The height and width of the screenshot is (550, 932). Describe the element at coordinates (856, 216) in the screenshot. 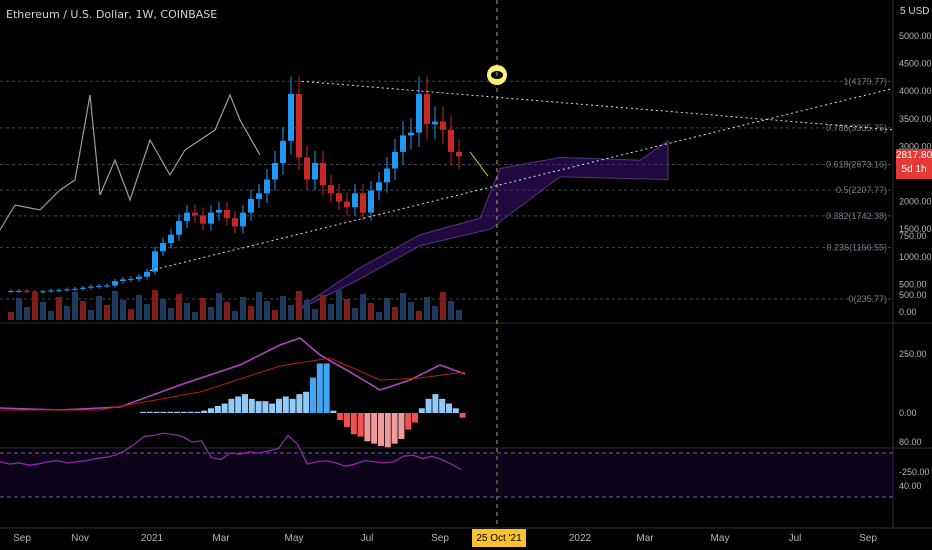

I see `fib-level-label: 0.382(1742.38)` at that location.